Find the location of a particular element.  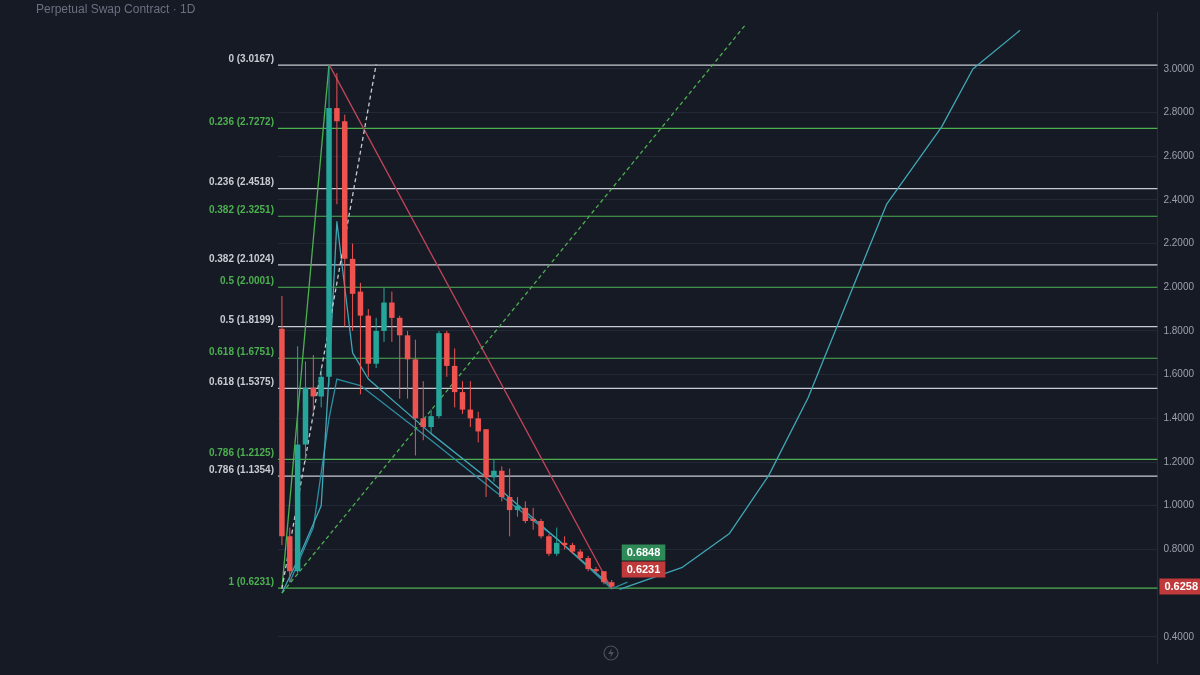

y-tick-label: 0.4000 is located at coordinates (1179, 636).